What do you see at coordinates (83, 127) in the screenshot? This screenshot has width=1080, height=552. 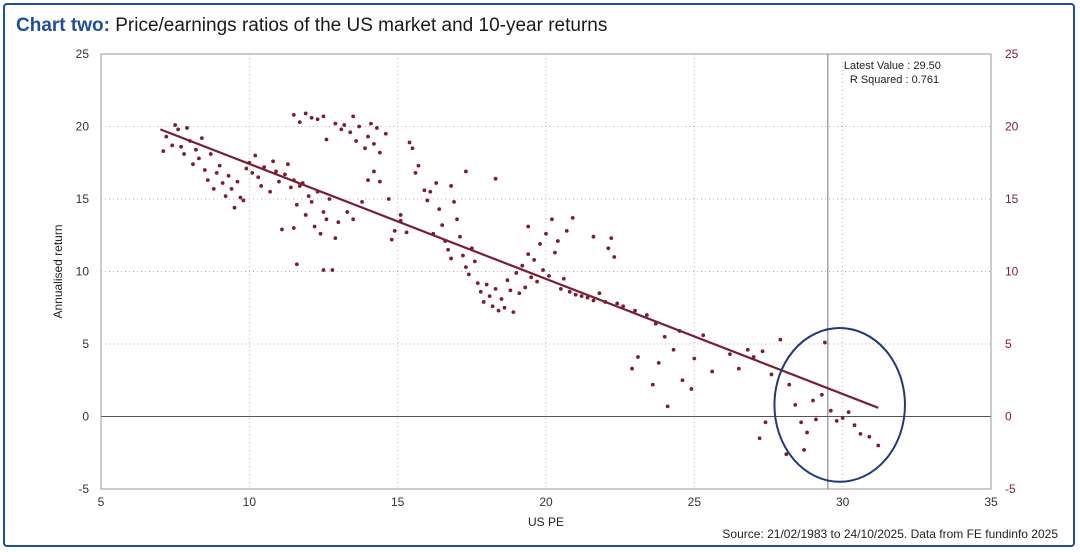 I see `y-tick-label: 20` at bounding box center [83, 127].